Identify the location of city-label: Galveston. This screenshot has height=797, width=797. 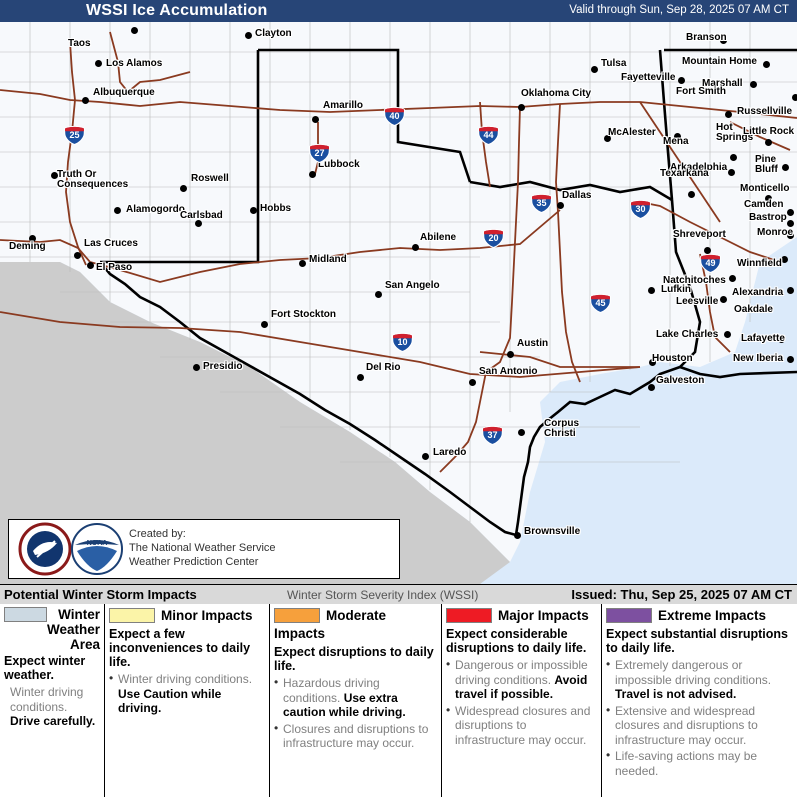
(680, 380).